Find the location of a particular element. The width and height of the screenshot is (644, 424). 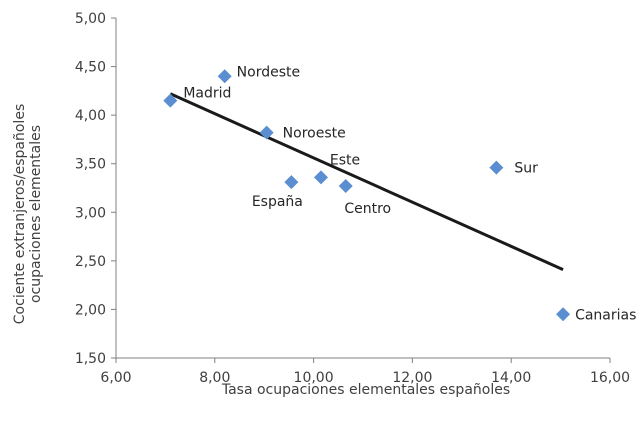

point-label: Noroeste is located at coordinates (314, 134).